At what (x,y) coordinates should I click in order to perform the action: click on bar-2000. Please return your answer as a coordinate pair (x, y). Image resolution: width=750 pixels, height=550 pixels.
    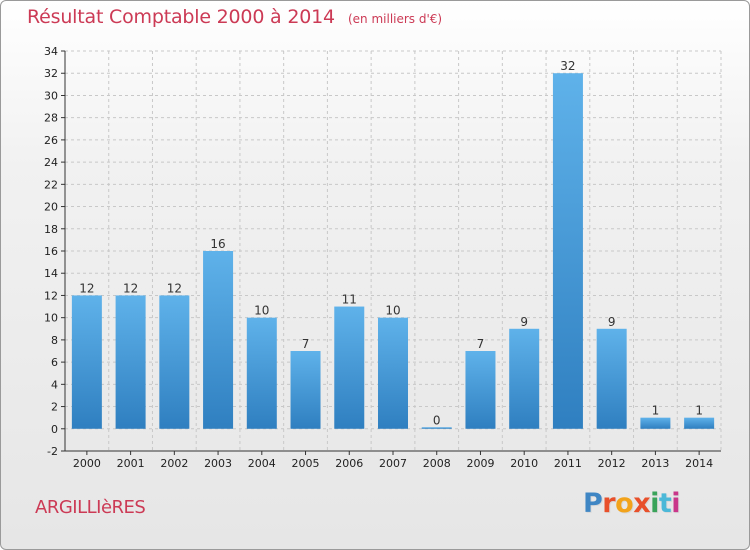
    Looking at the image, I should click on (86, 362).